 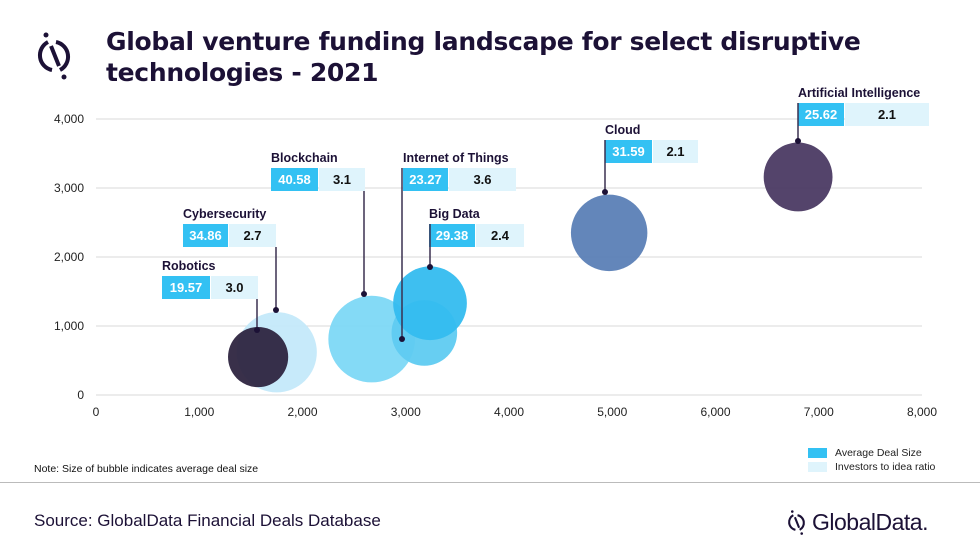 What do you see at coordinates (798, 177) in the screenshot?
I see `bubble-artificial-intelligence` at bounding box center [798, 177].